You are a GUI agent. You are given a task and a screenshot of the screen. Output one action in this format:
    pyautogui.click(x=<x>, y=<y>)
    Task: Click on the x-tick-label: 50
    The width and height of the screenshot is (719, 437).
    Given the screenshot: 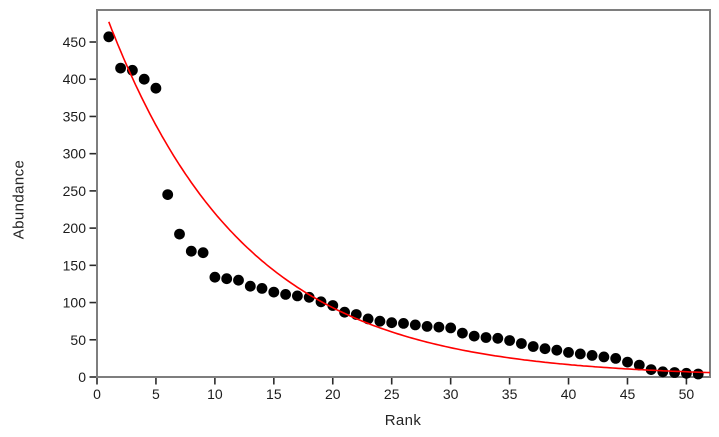 What is the action you would take?
    pyautogui.click(x=687, y=394)
    